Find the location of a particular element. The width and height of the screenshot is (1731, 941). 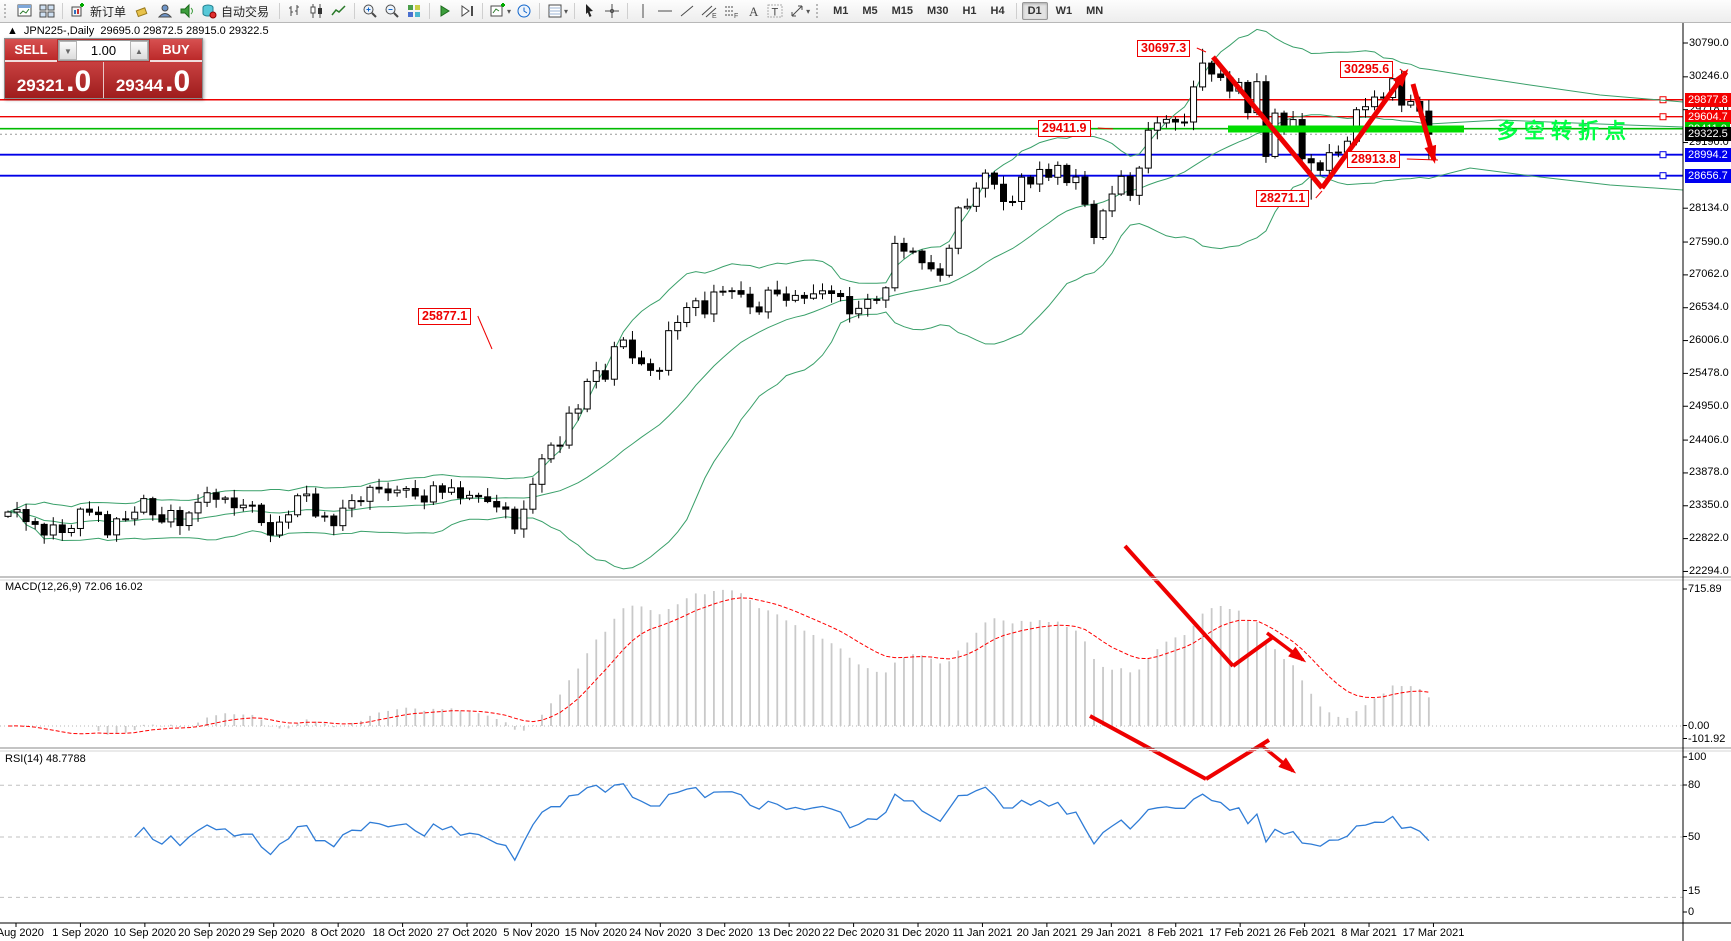

date-tick-label: 11 Jan 2021 is located at coordinates (982, 933).